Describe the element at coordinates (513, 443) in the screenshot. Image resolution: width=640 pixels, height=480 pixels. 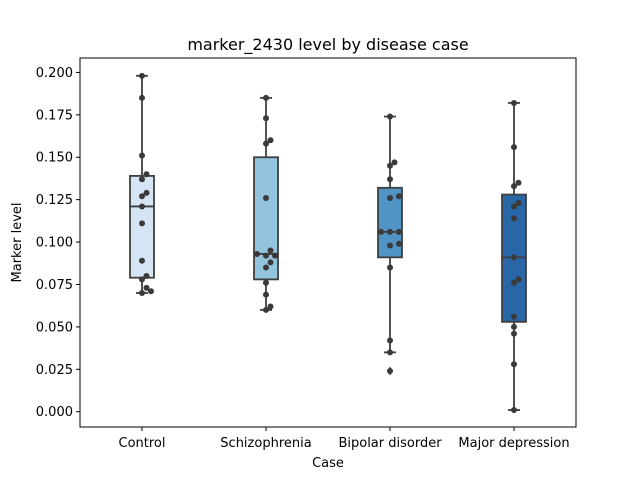
I see `x-tick-label: Major depression` at that location.